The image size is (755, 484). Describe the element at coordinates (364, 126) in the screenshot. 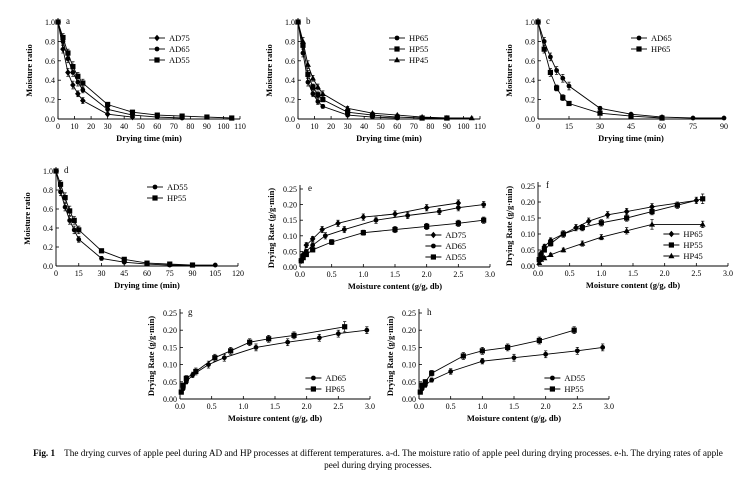

I see `x-tick-label: 40` at that location.